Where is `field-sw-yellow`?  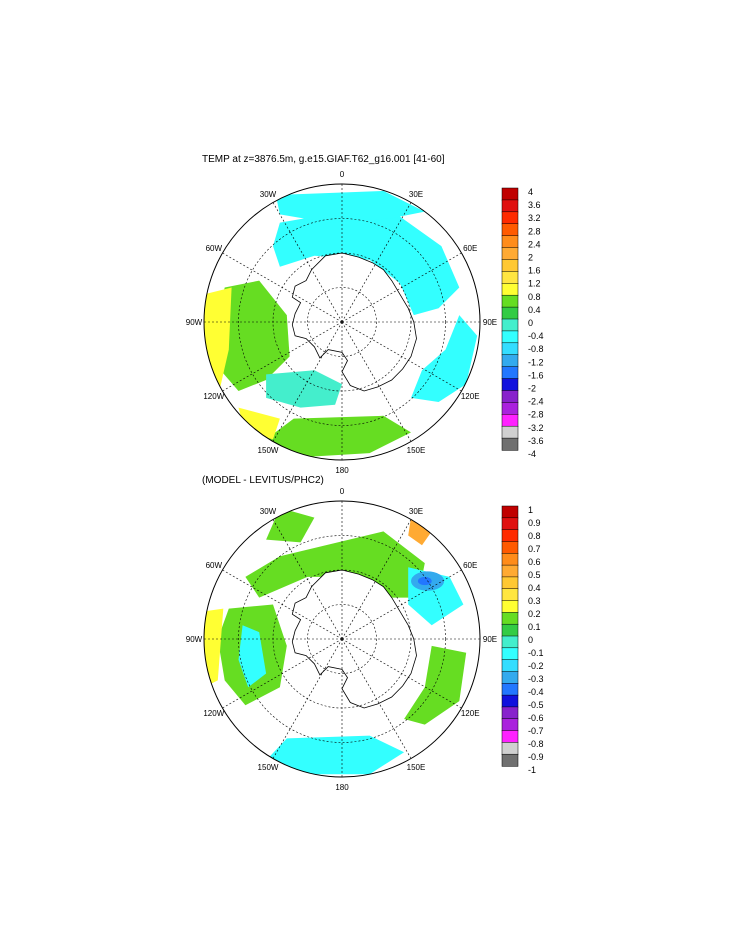
field-sw-yellow is located at coordinates (259, 423).